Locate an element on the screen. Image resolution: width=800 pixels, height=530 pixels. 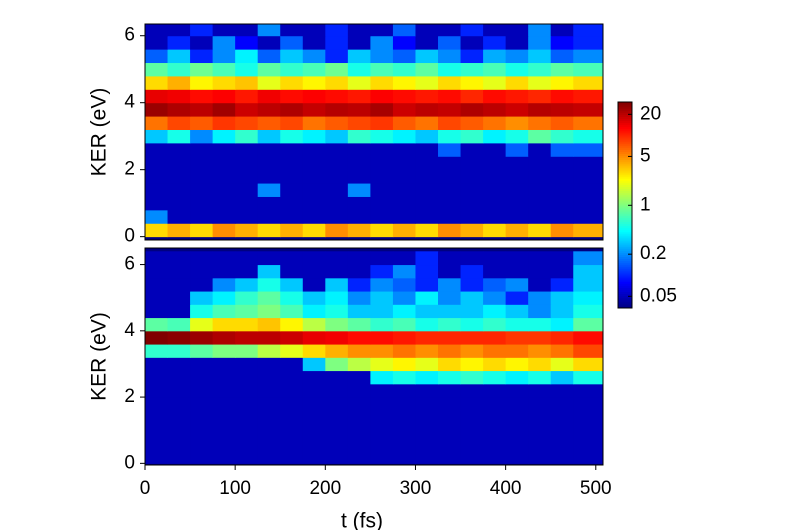
y-tick-label: 4 is located at coordinates (129, 102).